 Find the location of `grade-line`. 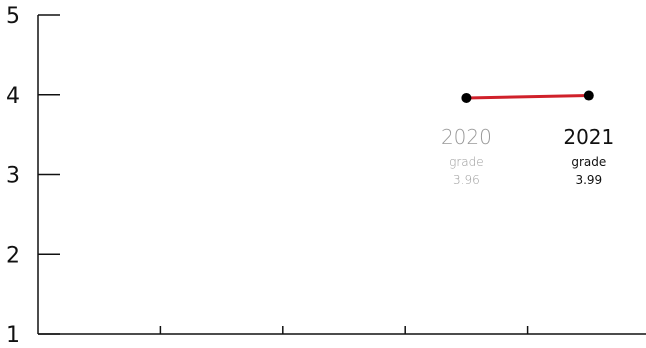

grade-line is located at coordinates (527, 97).